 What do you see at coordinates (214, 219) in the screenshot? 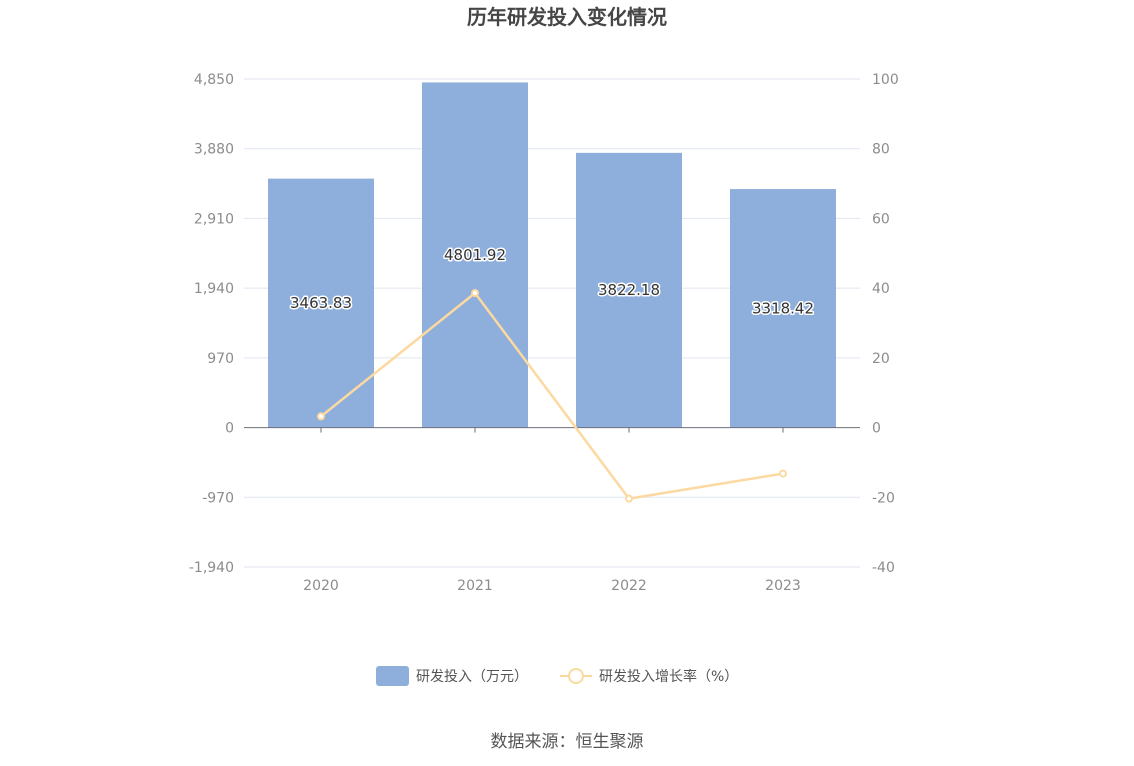
I see `y-left-tick-label: 2,910` at bounding box center [214, 219].